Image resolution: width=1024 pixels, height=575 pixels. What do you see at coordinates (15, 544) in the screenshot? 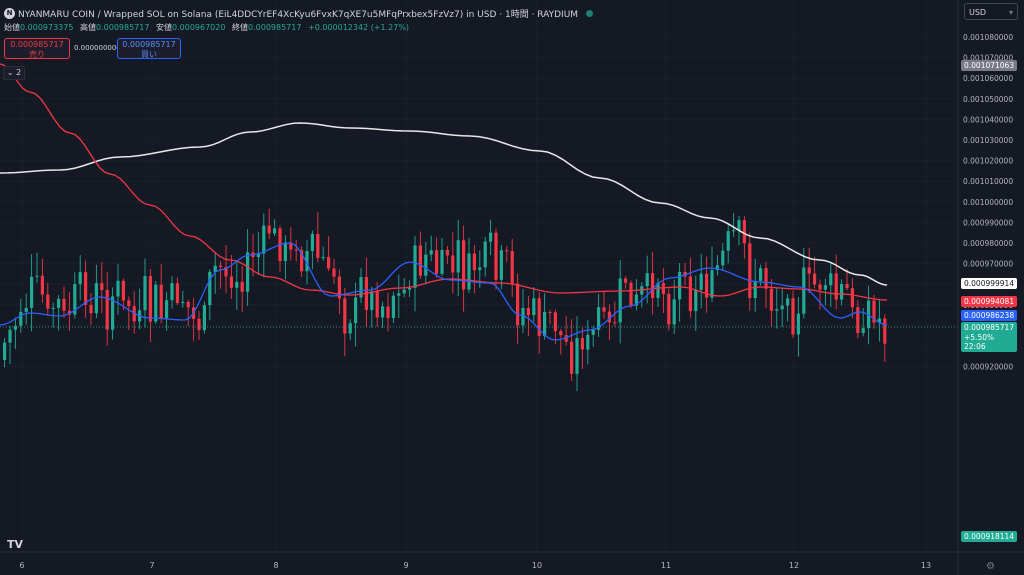
I see `tradingview-logo-icon: TV` at bounding box center [15, 544].